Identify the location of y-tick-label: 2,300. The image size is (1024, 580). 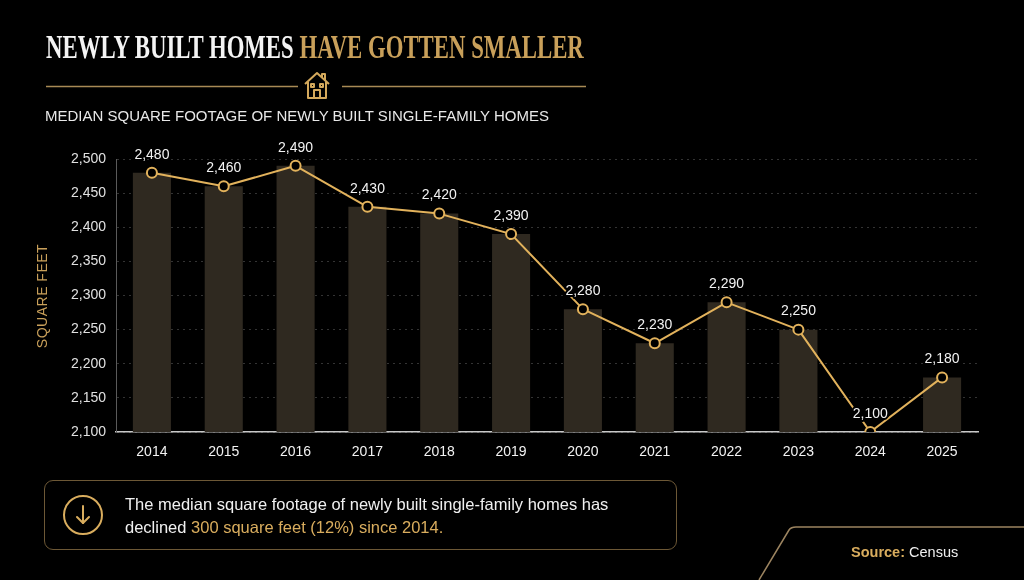
(88, 294).